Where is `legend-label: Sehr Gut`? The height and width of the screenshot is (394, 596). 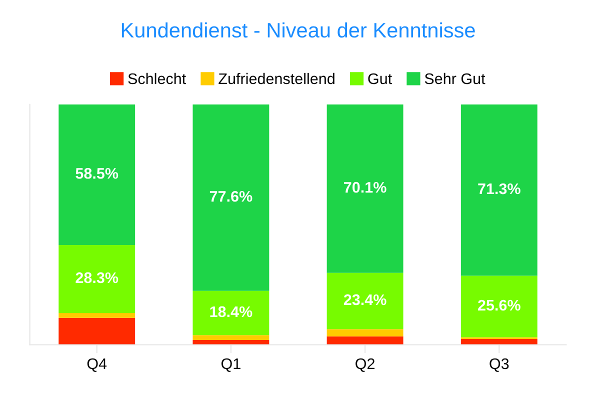
legend-label: Sehr Gut is located at coordinates (455, 78).